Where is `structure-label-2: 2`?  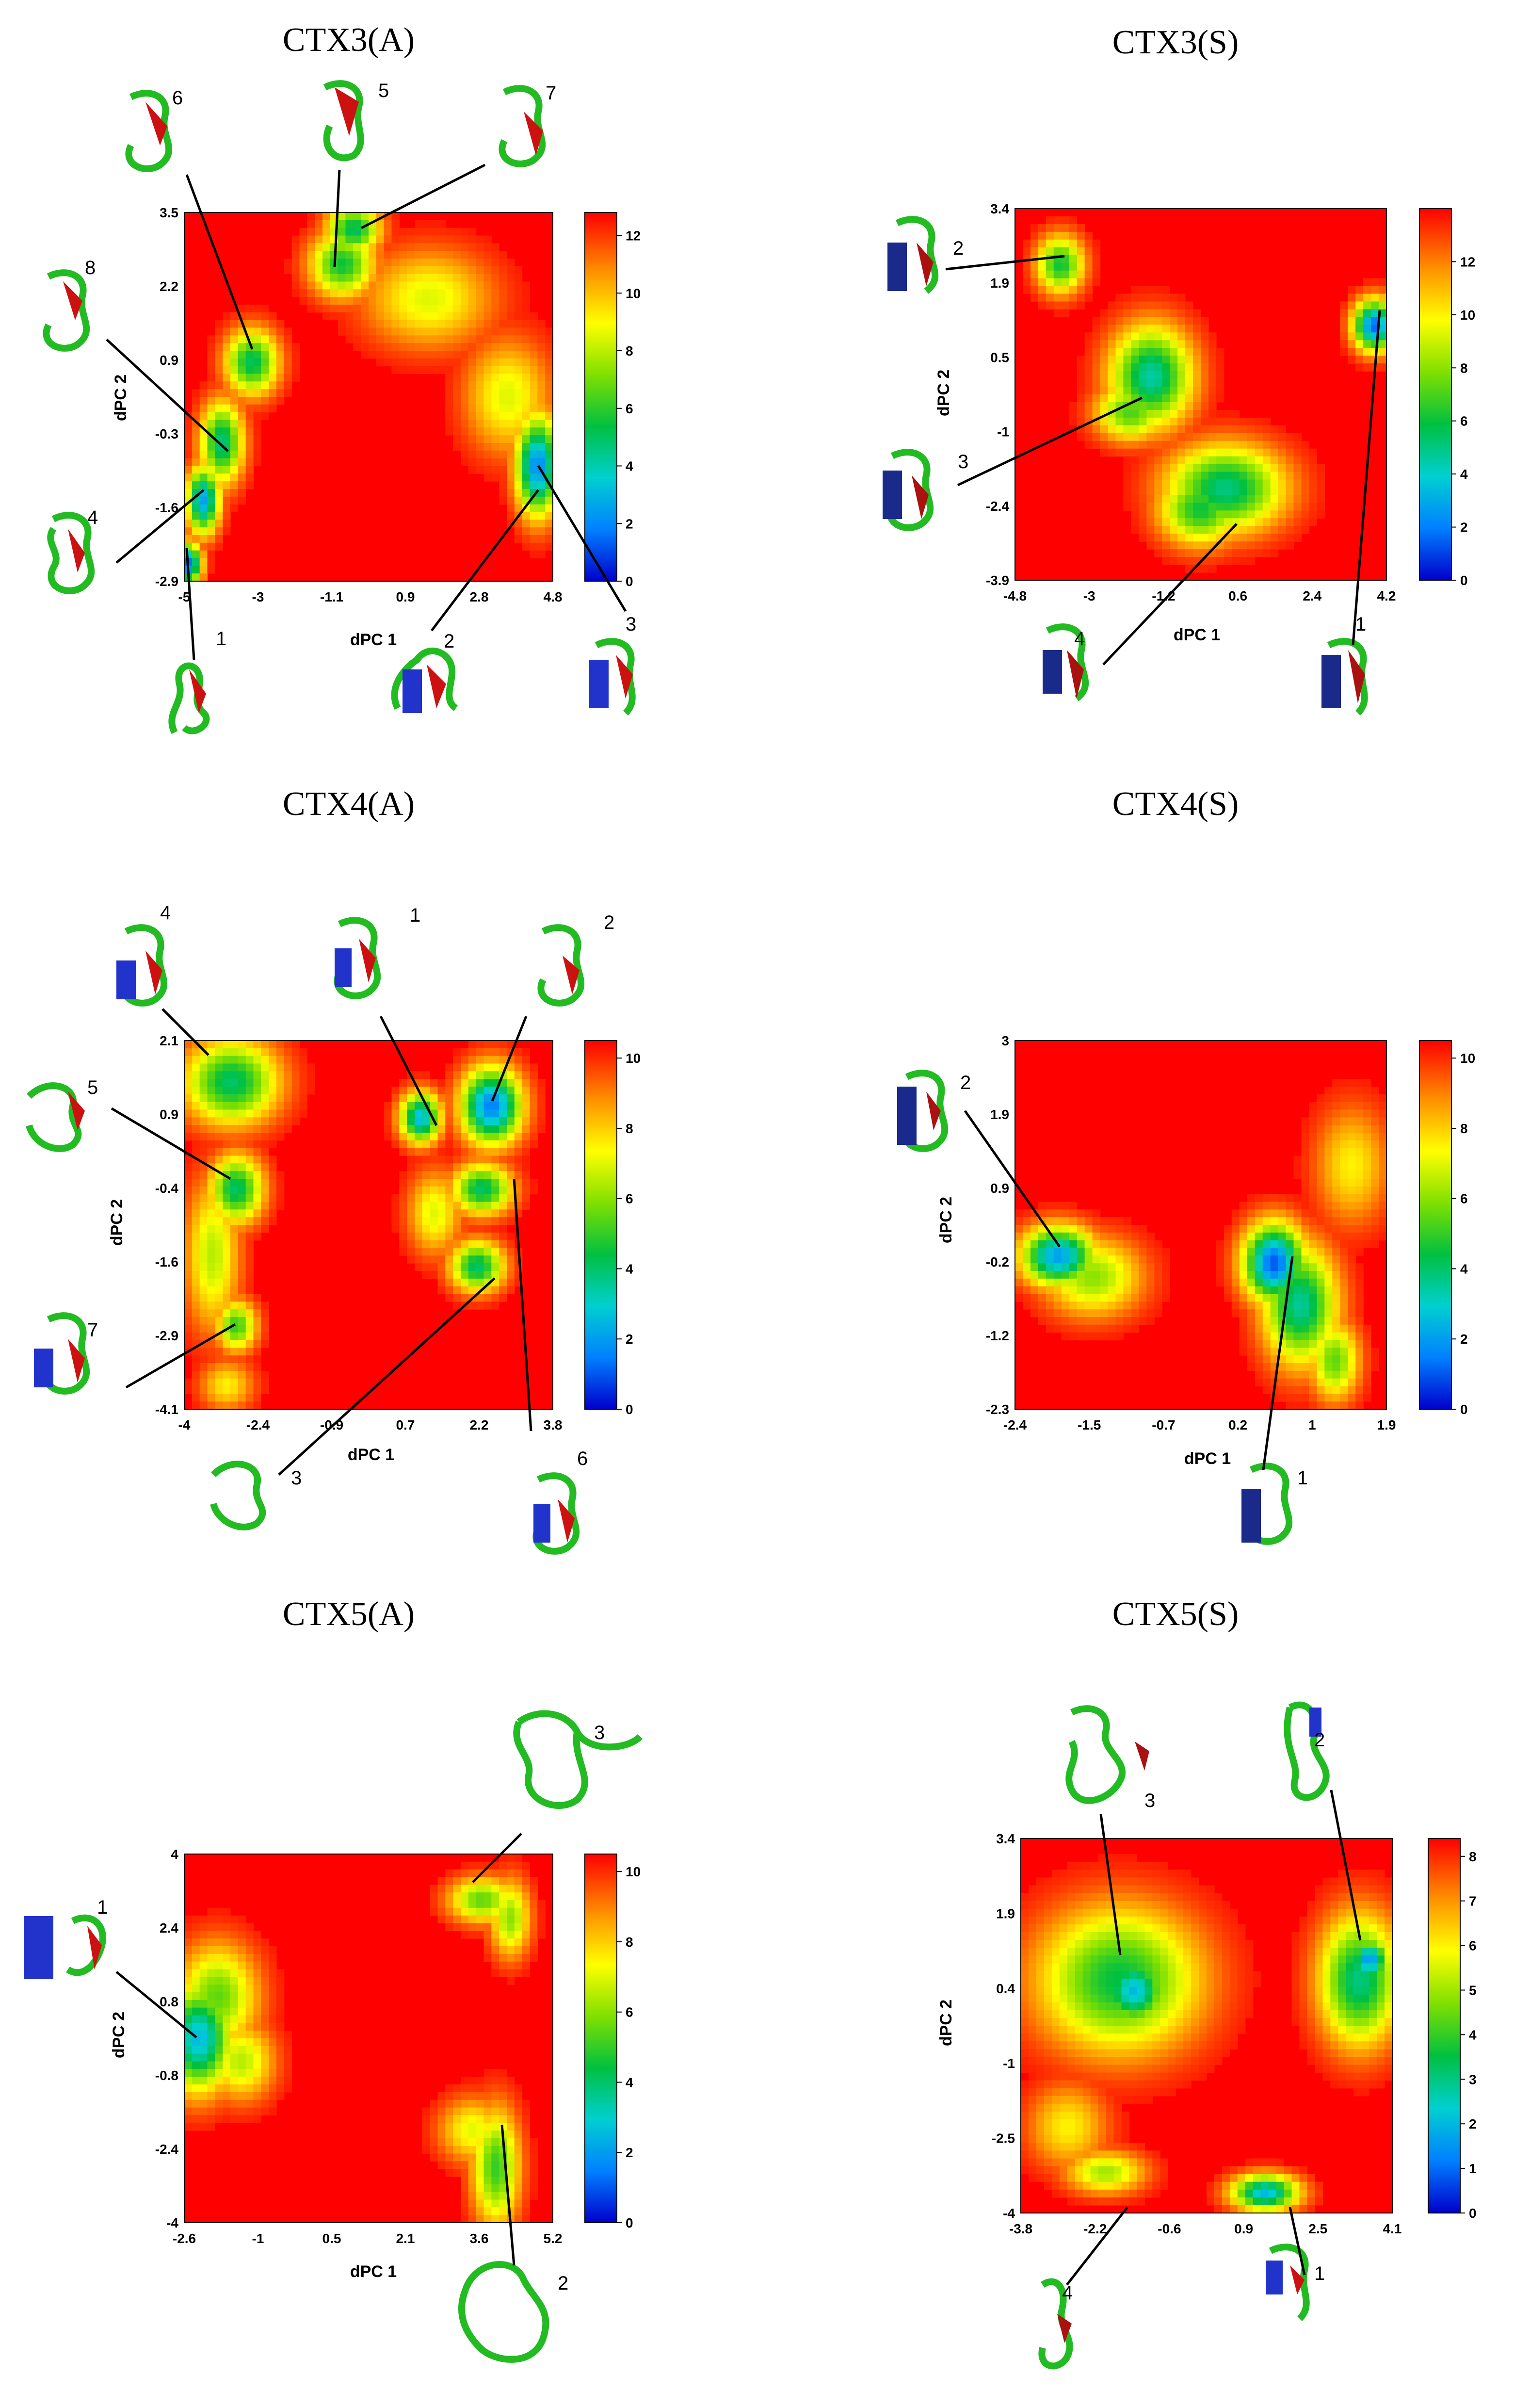
structure-label-2: 2 is located at coordinates (965, 1082).